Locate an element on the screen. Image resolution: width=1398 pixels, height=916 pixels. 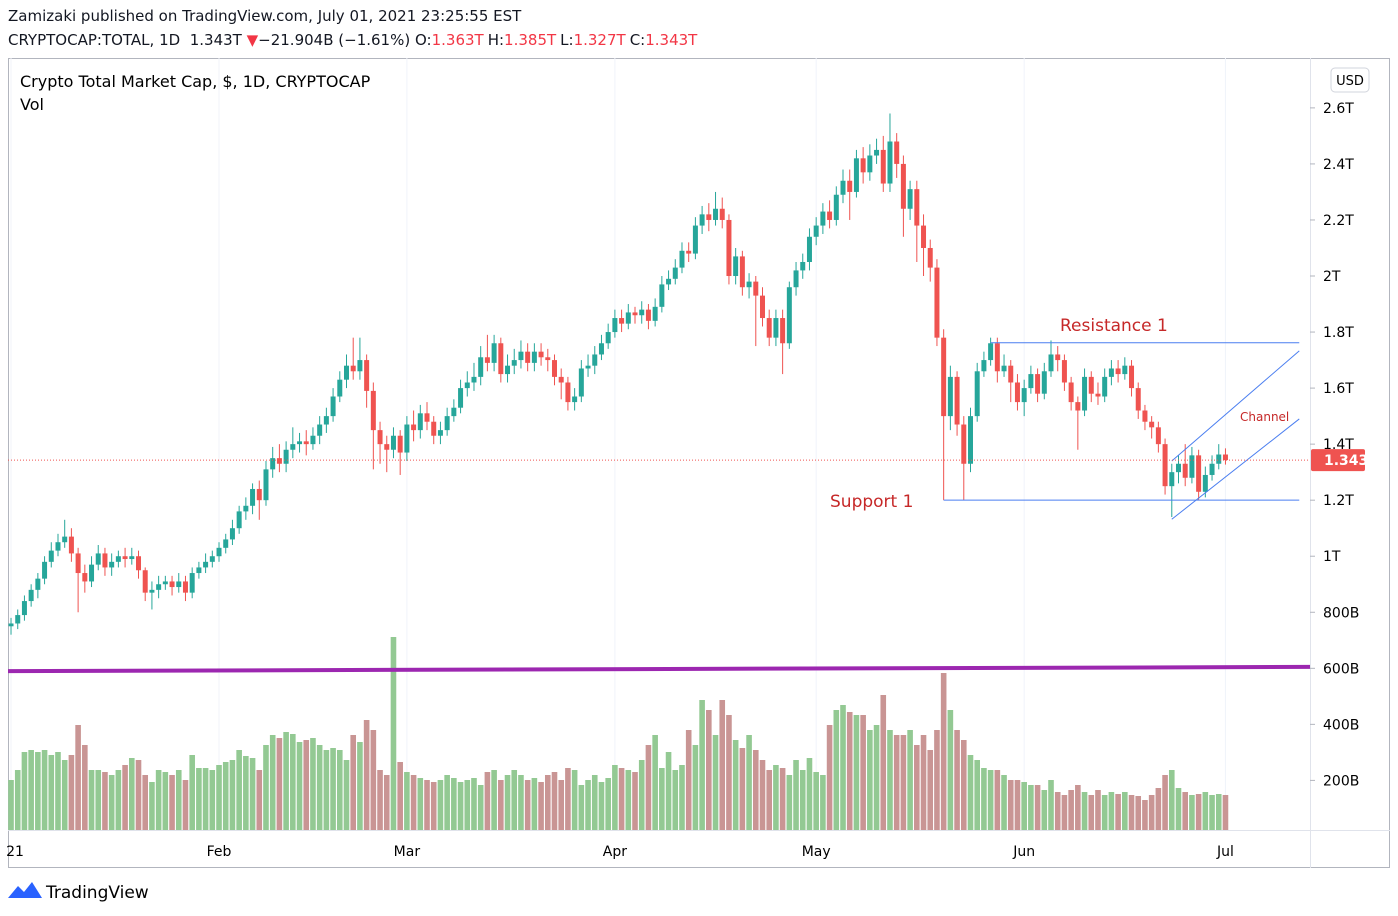
currency-button is located at coordinates (1350, 80).